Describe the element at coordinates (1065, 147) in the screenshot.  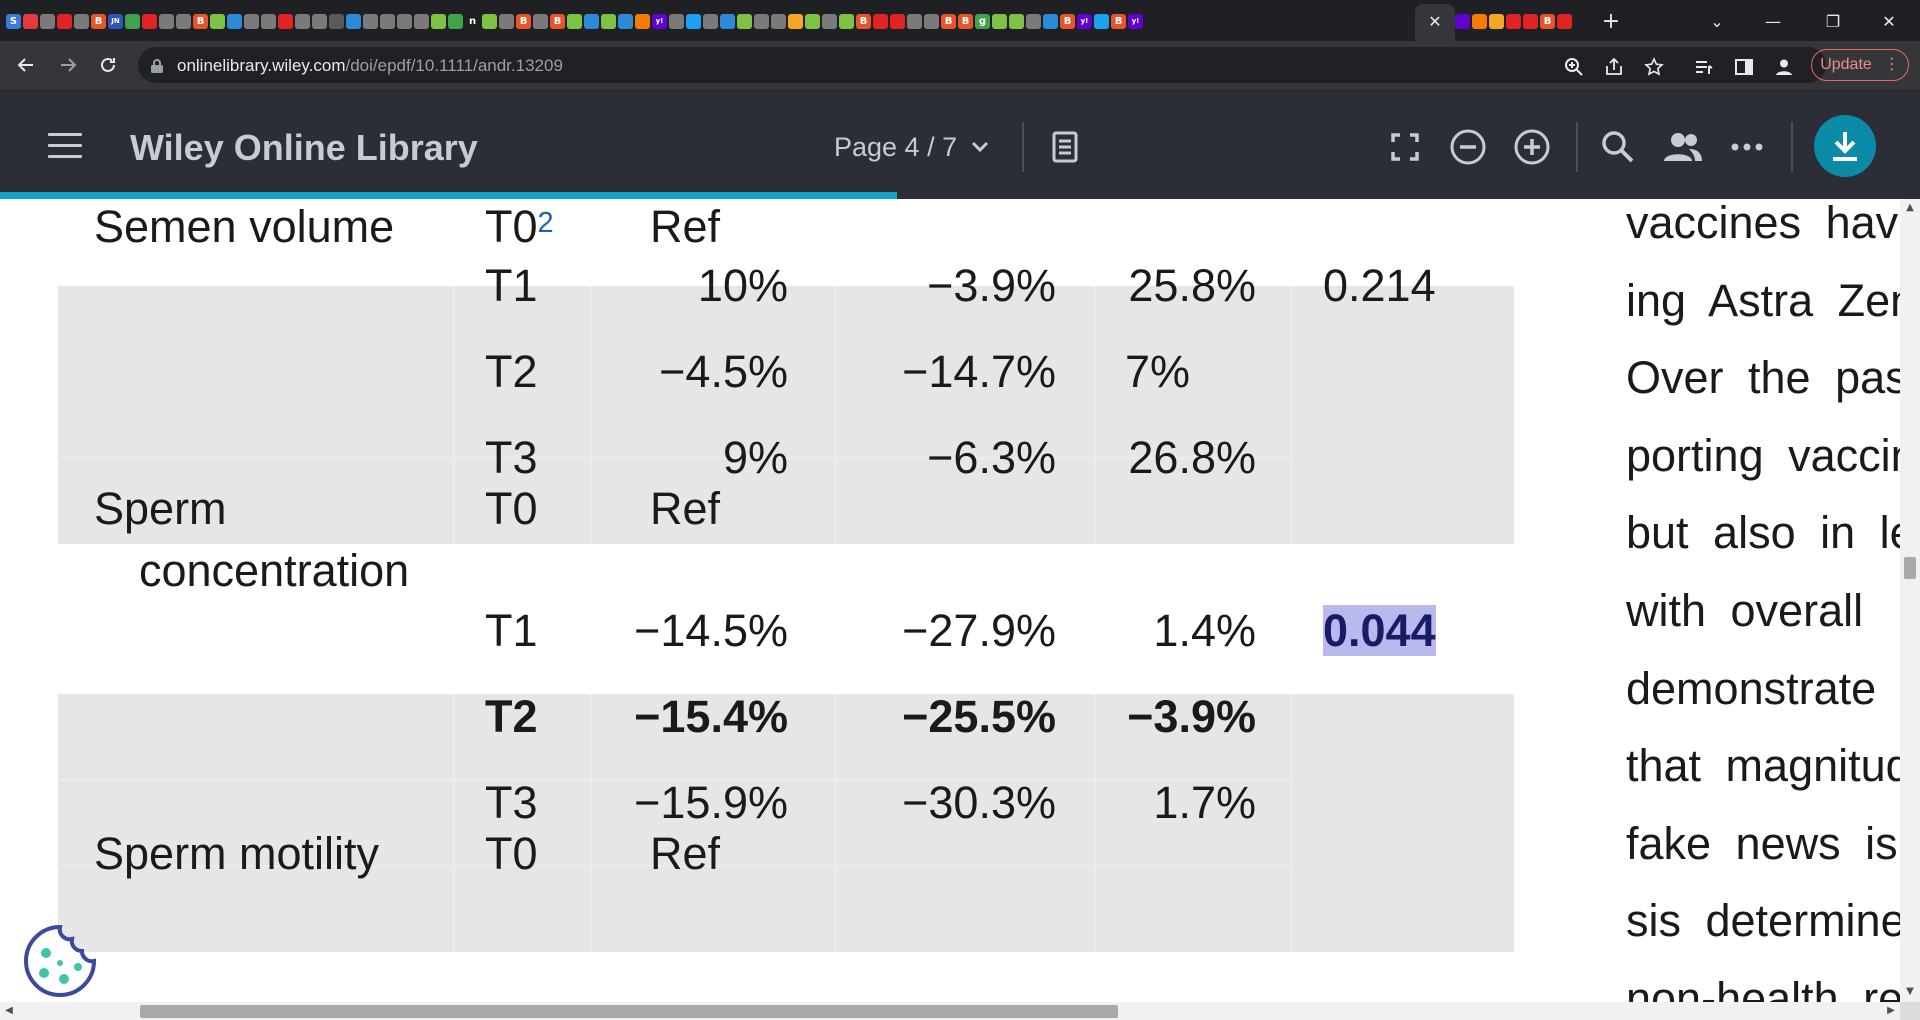
I see `document-outline-icon` at that location.